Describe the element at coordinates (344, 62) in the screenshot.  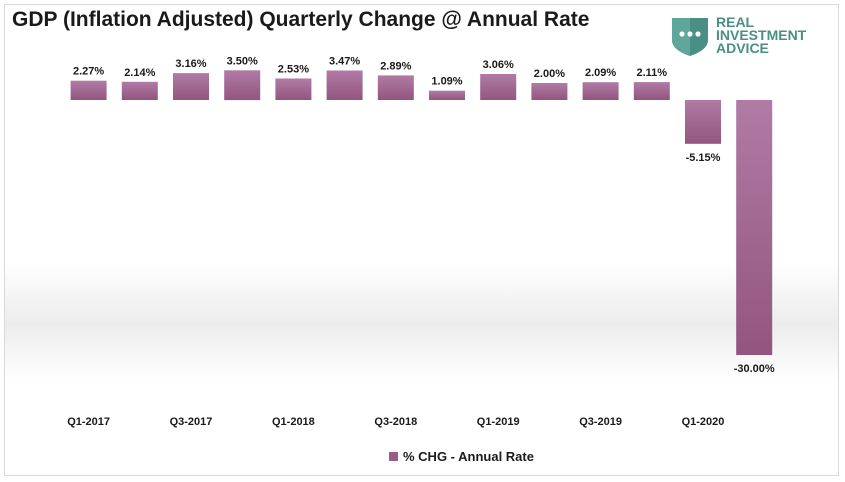
I see `data-label-Q2-2018: 3.47%` at that location.